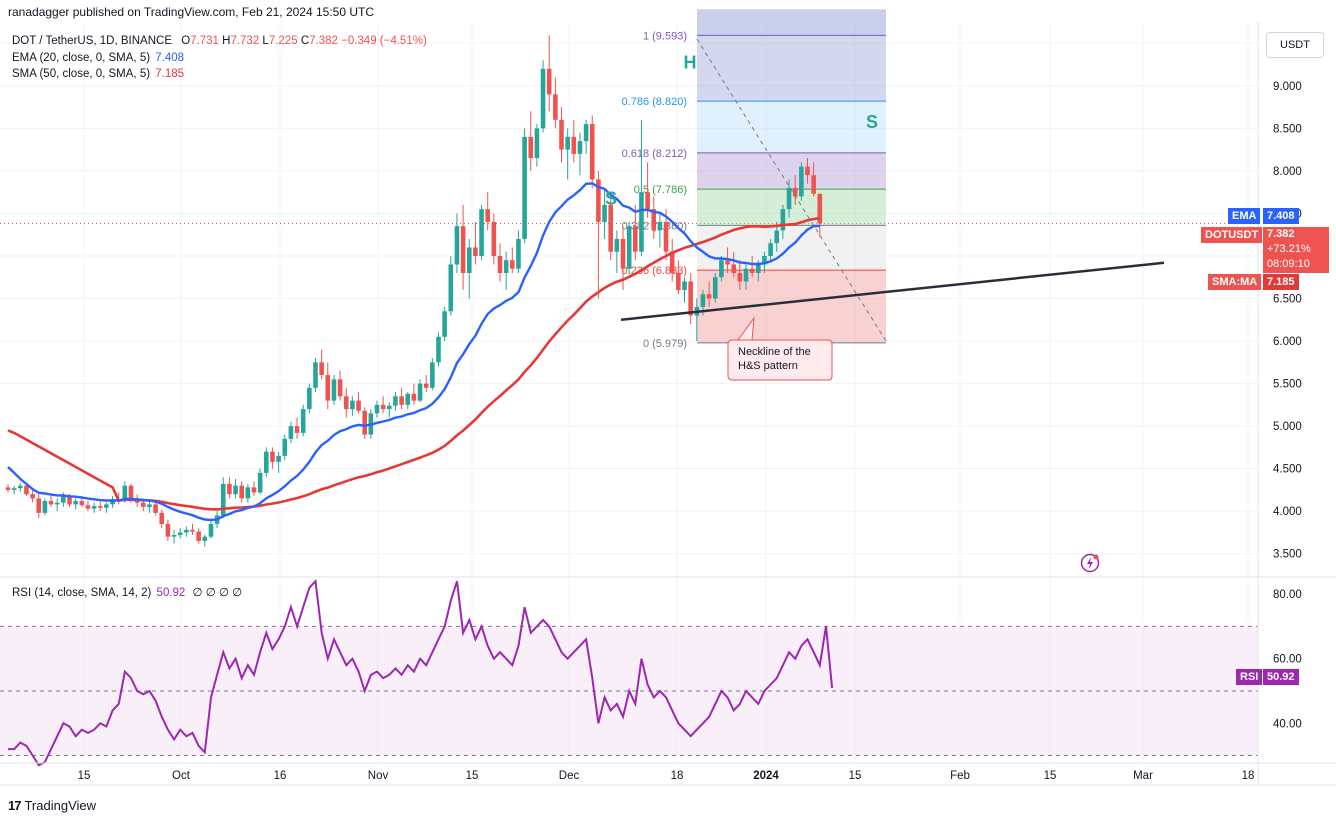 Image resolution: width=1336 pixels, height=823 pixels. I want to click on open-value: 7.731, so click(204, 41).